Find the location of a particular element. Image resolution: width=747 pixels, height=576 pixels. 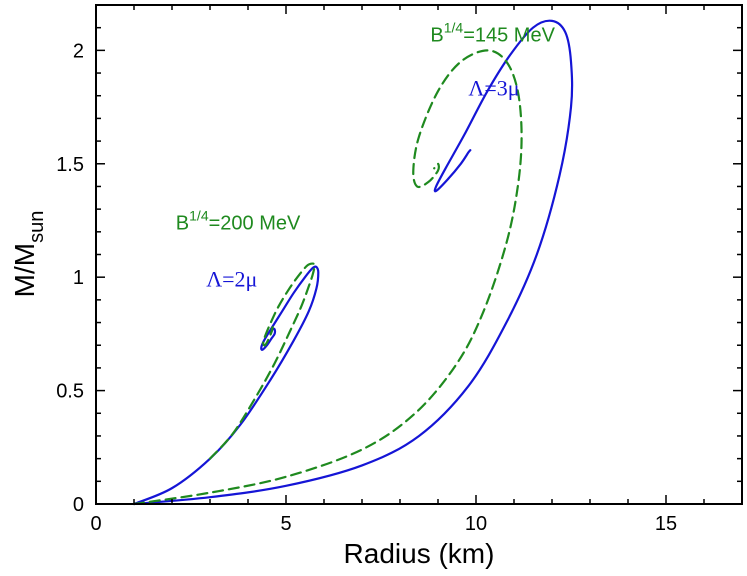

x-tick-label: 15 is located at coordinates (666, 524).